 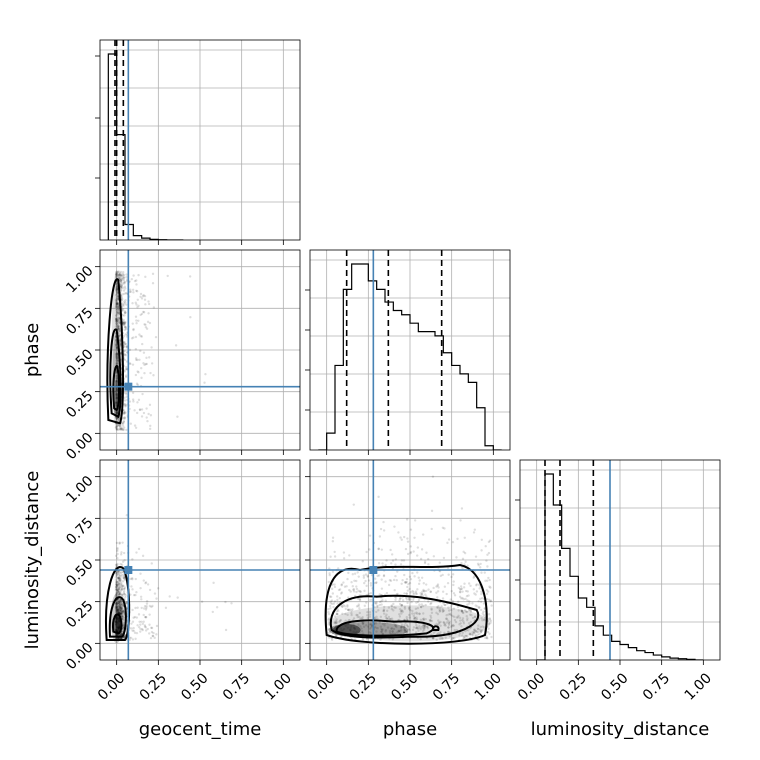 I want to click on truth-marker, so click(x=200, y=560).